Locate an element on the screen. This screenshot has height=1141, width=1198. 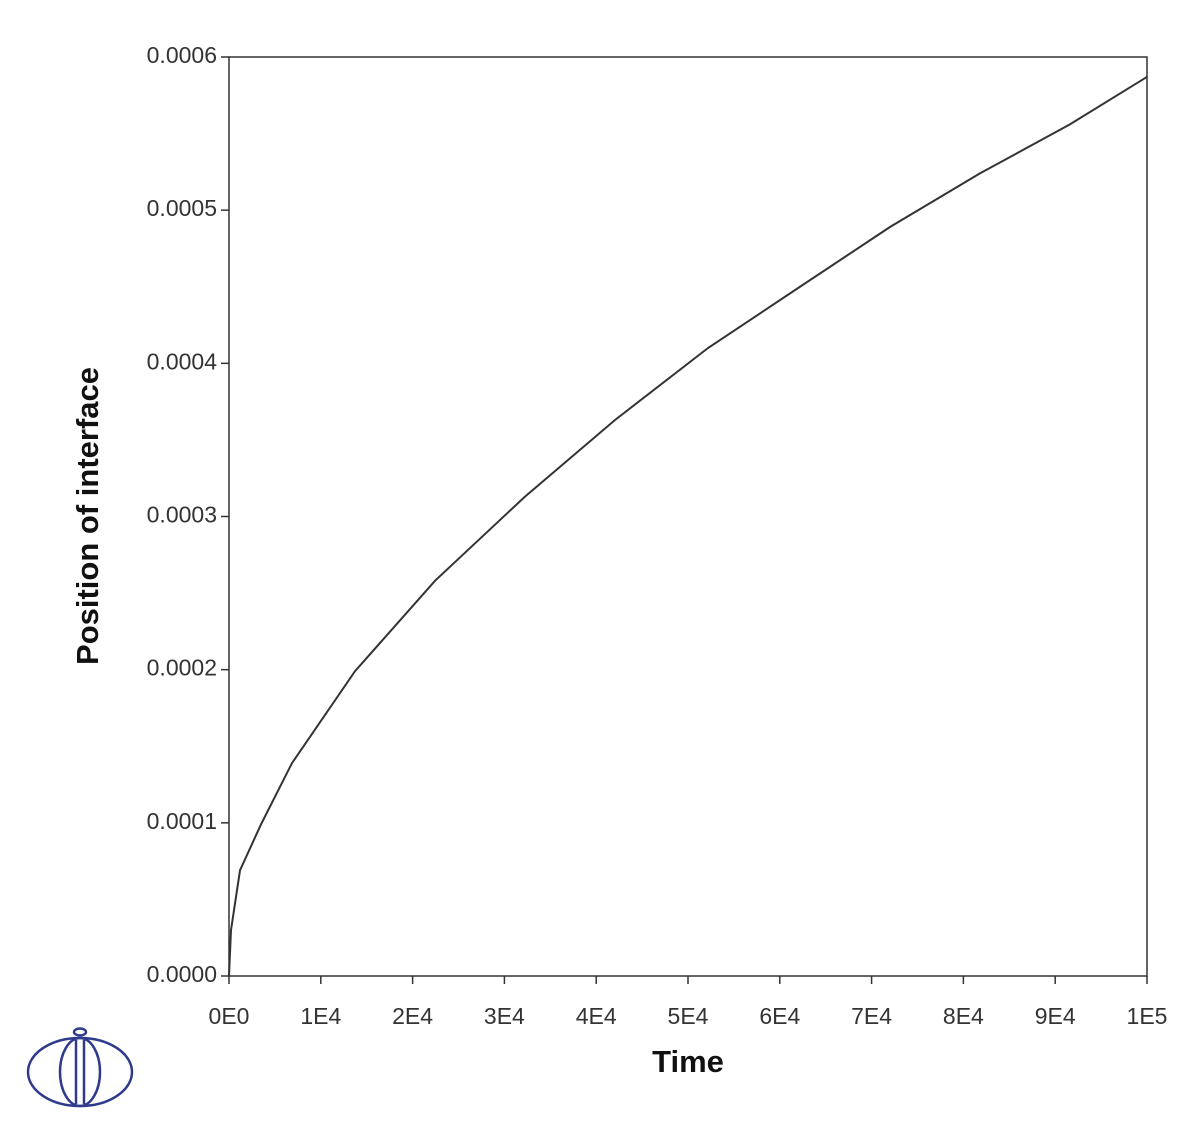
y-tick-label: 0.0006 is located at coordinates (182, 55).